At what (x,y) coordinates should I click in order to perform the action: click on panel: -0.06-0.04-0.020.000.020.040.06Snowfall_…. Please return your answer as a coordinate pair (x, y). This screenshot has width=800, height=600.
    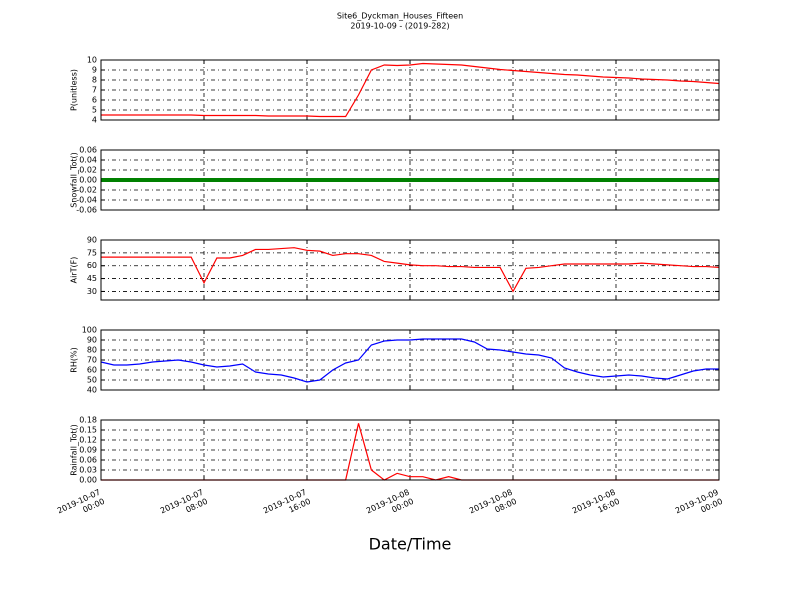
    Looking at the image, I should click on (395, 180).